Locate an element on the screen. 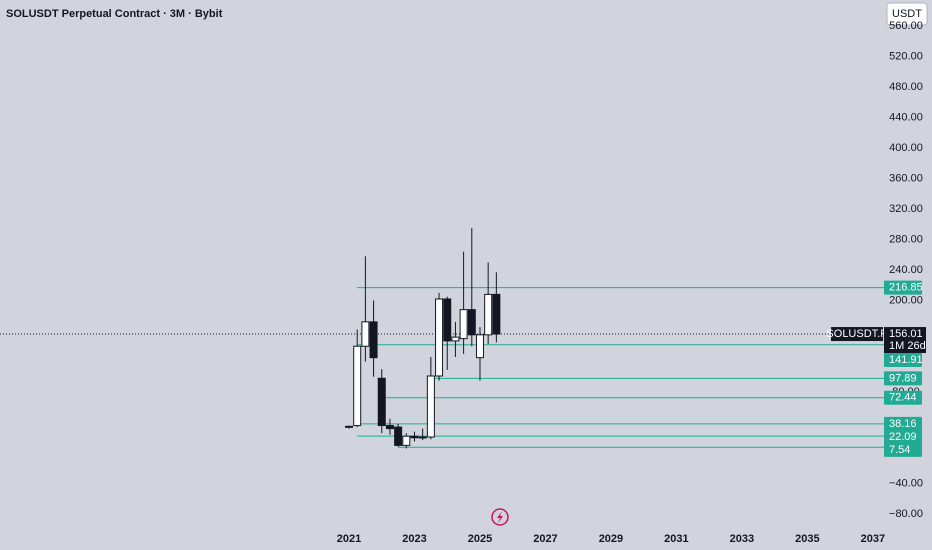 The height and width of the screenshot is (550, 932). y-tick-label: −40.00 is located at coordinates (906, 483).